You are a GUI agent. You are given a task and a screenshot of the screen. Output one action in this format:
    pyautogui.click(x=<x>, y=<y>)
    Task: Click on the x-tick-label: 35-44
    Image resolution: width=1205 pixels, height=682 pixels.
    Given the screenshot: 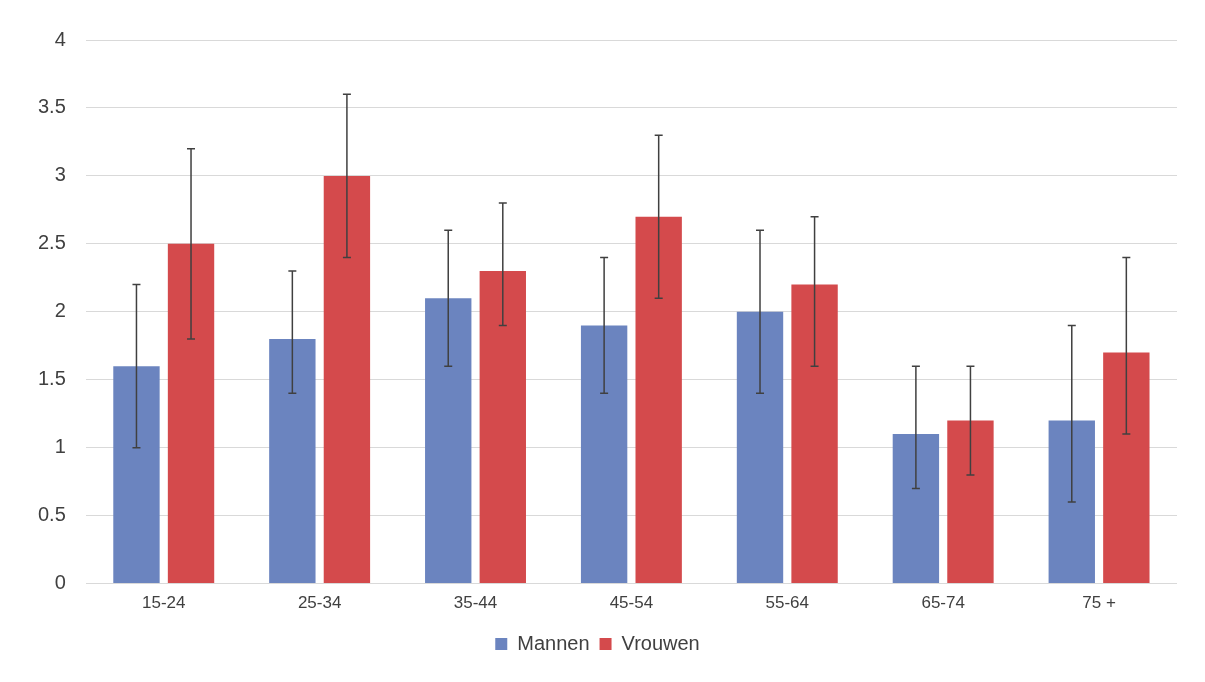 What is the action you would take?
    pyautogui.click(x=475, y=603)
    